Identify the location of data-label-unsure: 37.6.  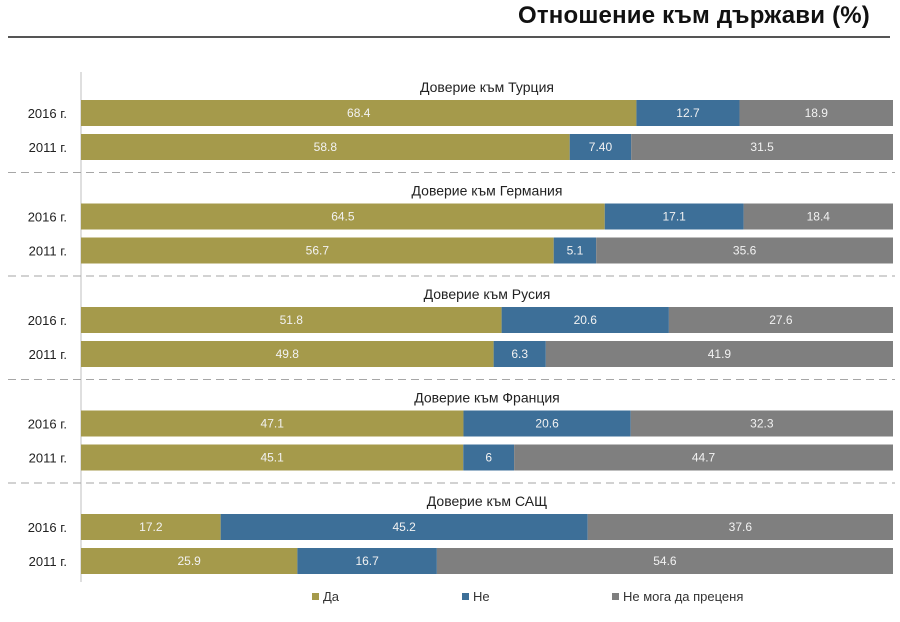
(741, 527).